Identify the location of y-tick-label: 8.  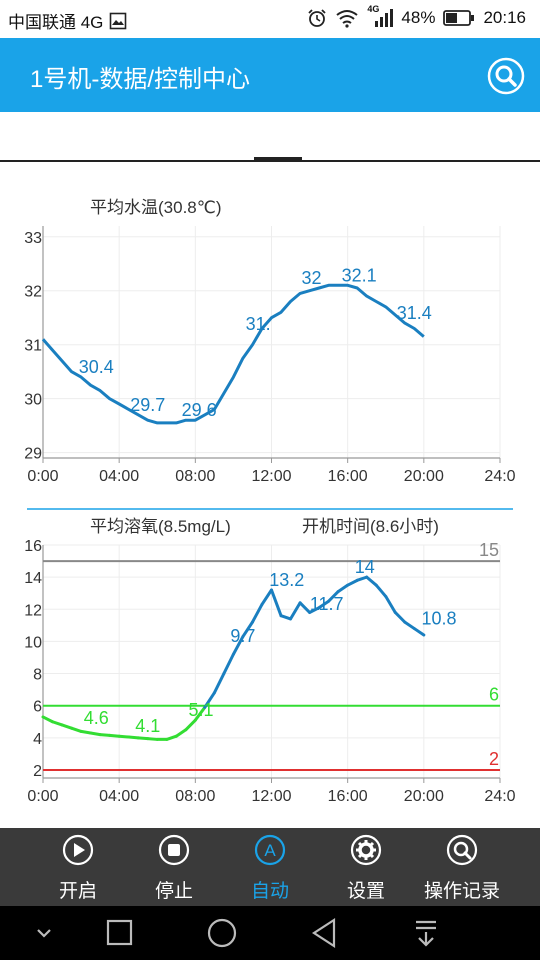
(37, 675).